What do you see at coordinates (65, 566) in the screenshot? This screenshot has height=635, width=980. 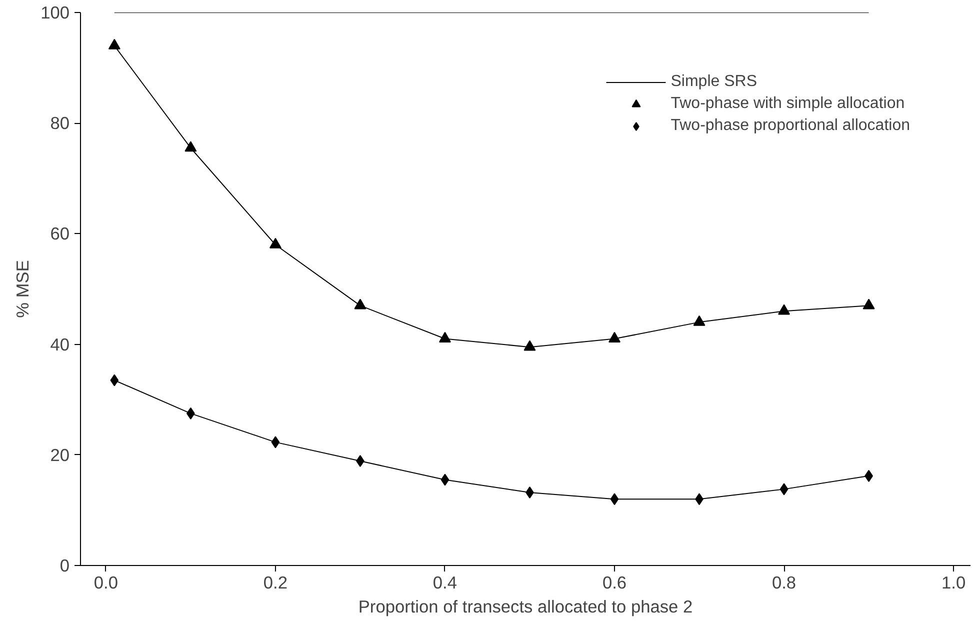 I see `y-tick-label: 0` at bounding box center [65, 566].